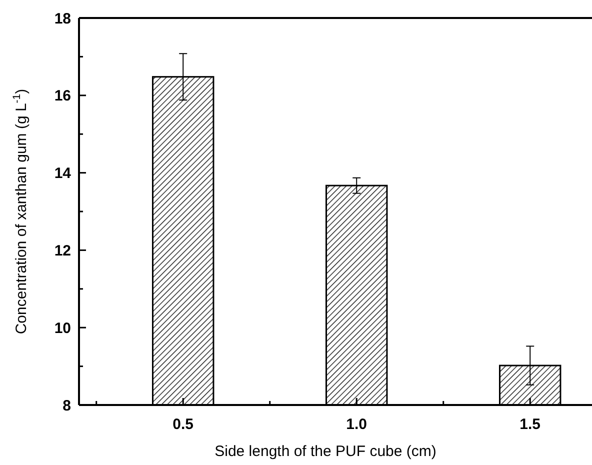  Describe the element at coordinates (62, 328) in the screenshot. I see `y-tick-label: 10` at that location.